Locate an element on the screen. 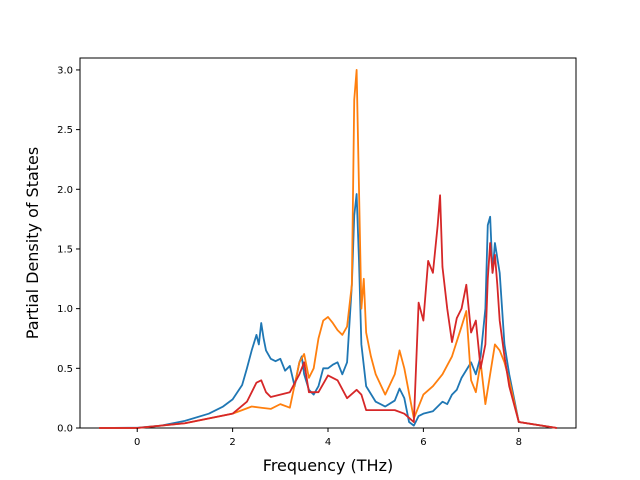 This screenshot has width=640, height=480. y-axis-ticks: 0.0 0.5 1.0 1.5 2.0 2.5 3.0 is located at coordinates (68, 250).